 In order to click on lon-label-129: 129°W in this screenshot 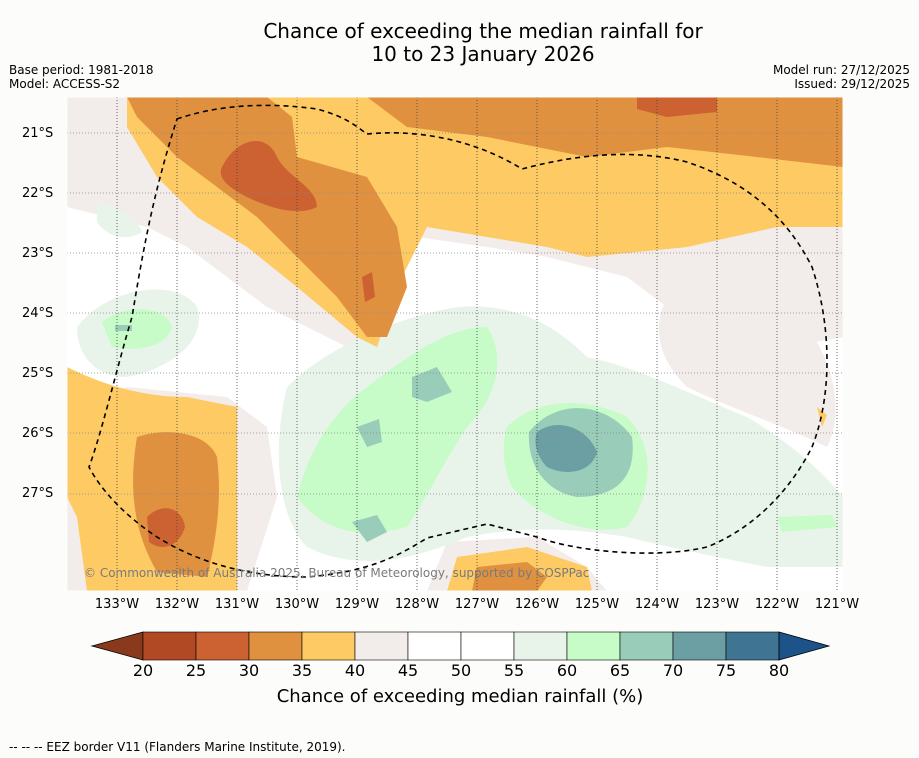, I will do `click(357, 604)`.